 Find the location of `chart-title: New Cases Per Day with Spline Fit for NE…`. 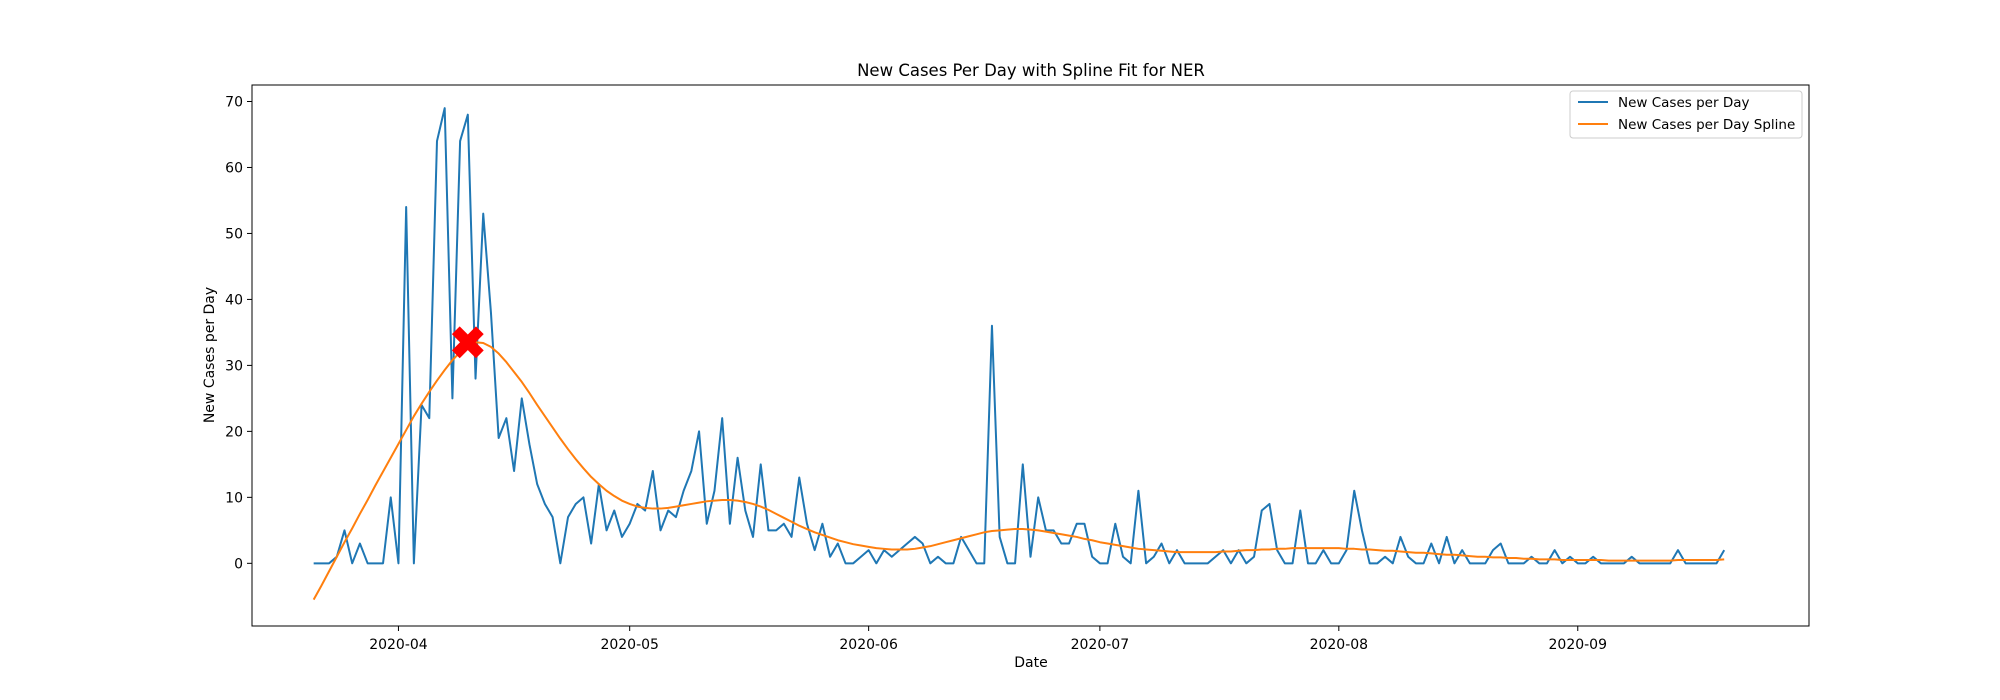

chart-title: New Cases Per Day with Spline Fit for NE… is located at coordinates (1031, 70).